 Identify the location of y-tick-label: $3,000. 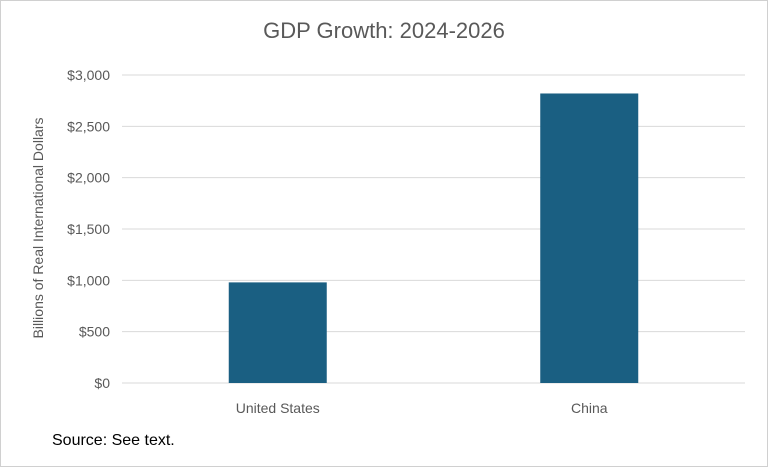
(88, 75).